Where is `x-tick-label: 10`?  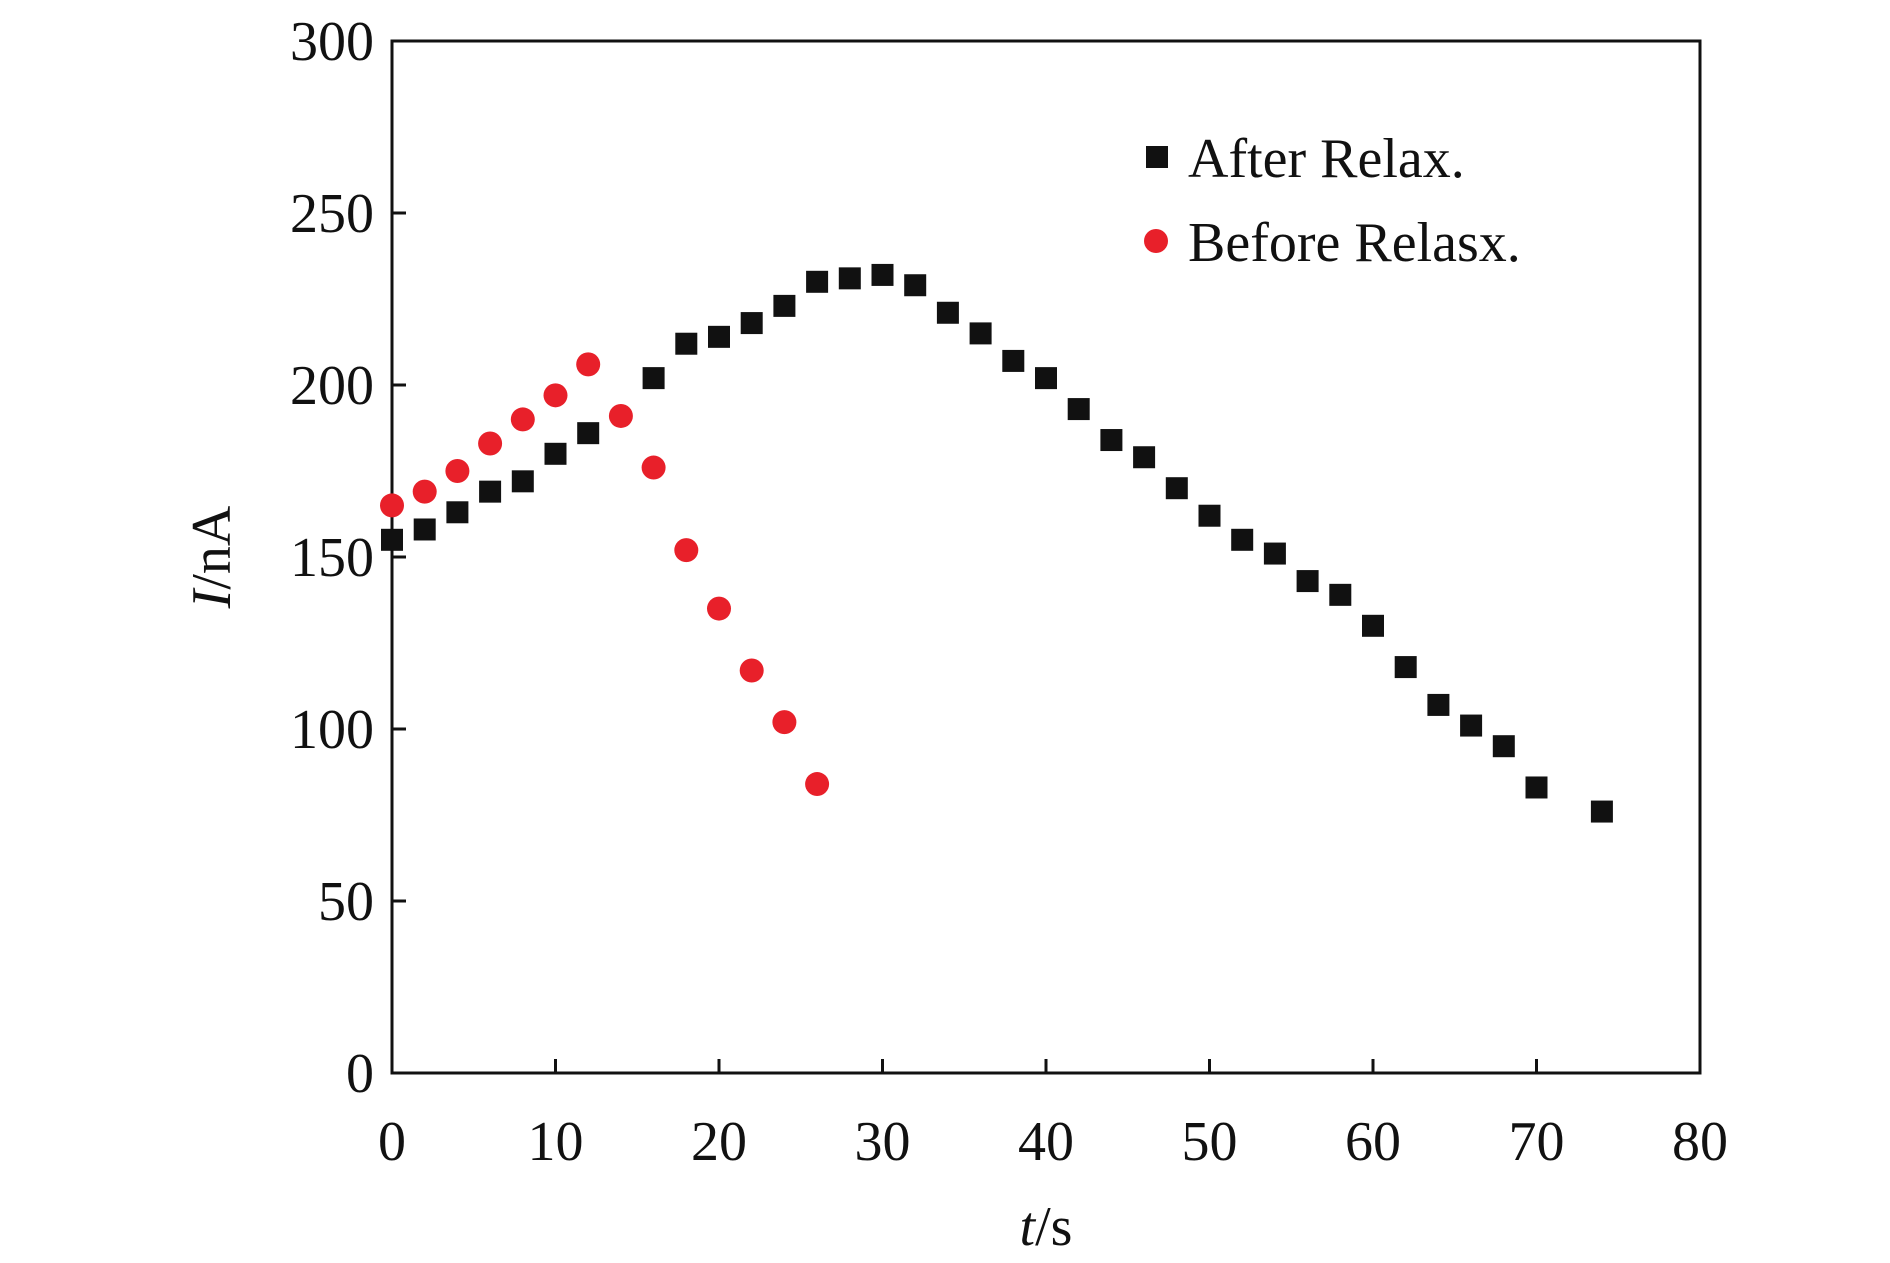
x-tick-label: 10 is located at coordinates (556, 1142).